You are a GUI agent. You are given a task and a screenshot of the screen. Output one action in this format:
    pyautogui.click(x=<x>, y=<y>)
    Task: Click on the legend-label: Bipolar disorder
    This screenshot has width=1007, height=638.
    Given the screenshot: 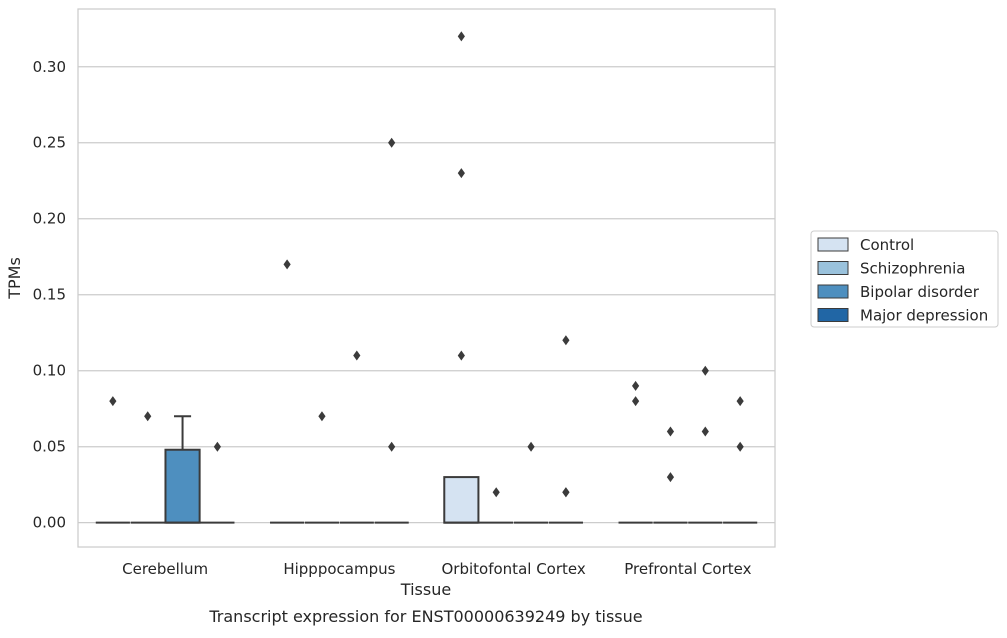 What is the action you would take?
    pyautogui.click(x=920, y=292)
    